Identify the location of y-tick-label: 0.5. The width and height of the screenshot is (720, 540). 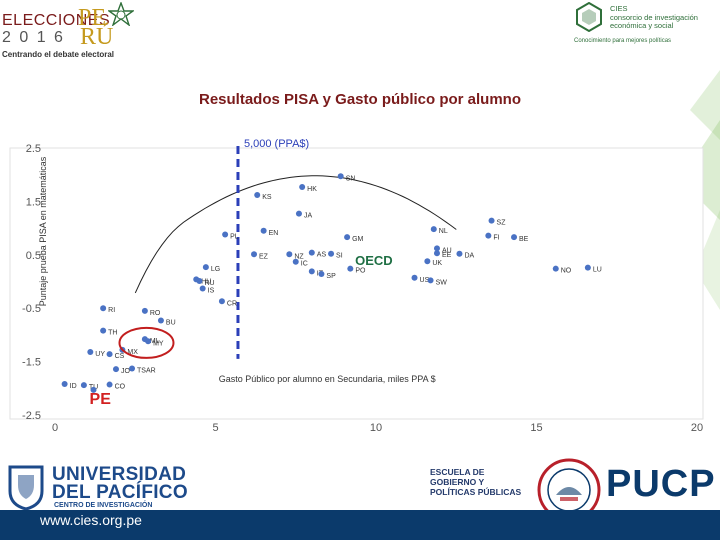
(33, 256).